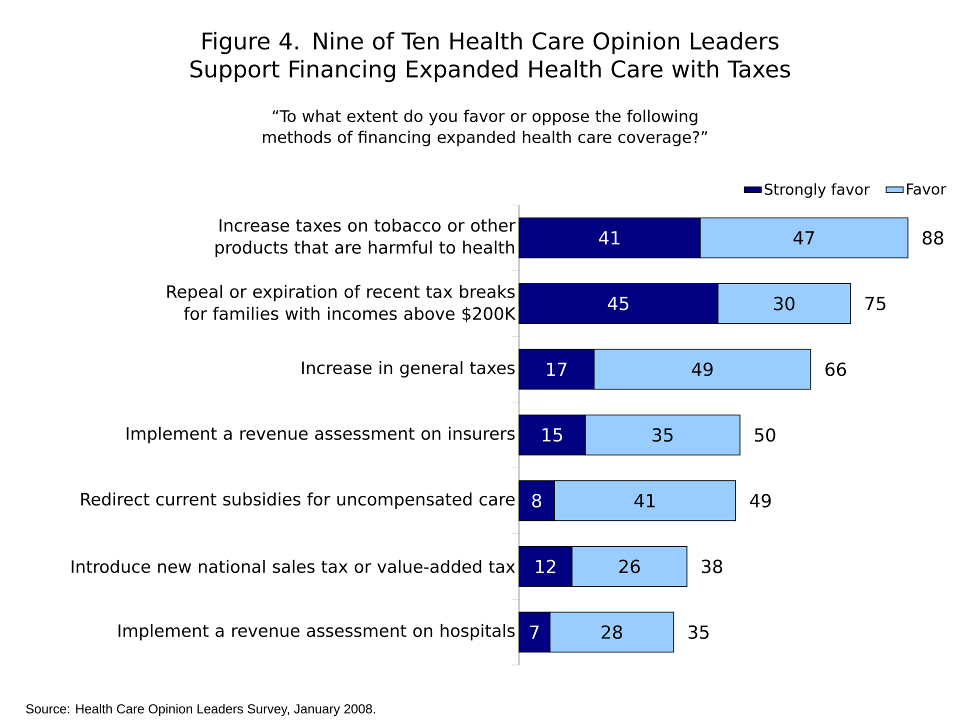 The height and width of the screenshot is (728, 961). Describe the element at coordinates (933, 238) in the screenshot. I see `total-label: 88` at that location.